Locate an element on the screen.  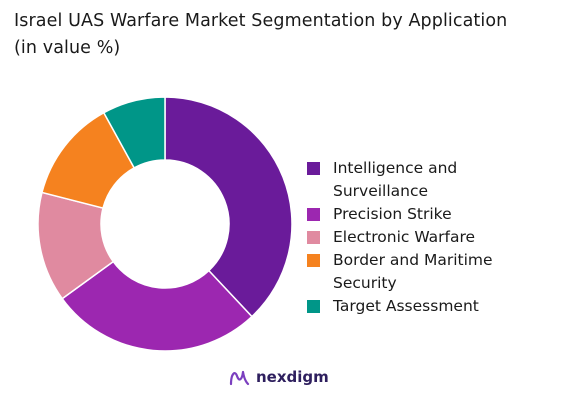
legend-label: Intelligence and Surveillance is located at coordinates (395, 179).